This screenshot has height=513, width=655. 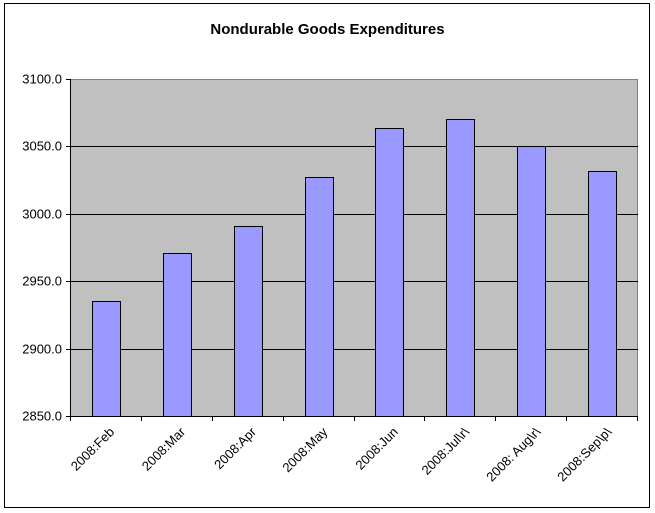 What do you see at coordinates (42, 79) in the screenshot?
I see `y-tick-label: 3100.0` at bounding box center [42, 79].